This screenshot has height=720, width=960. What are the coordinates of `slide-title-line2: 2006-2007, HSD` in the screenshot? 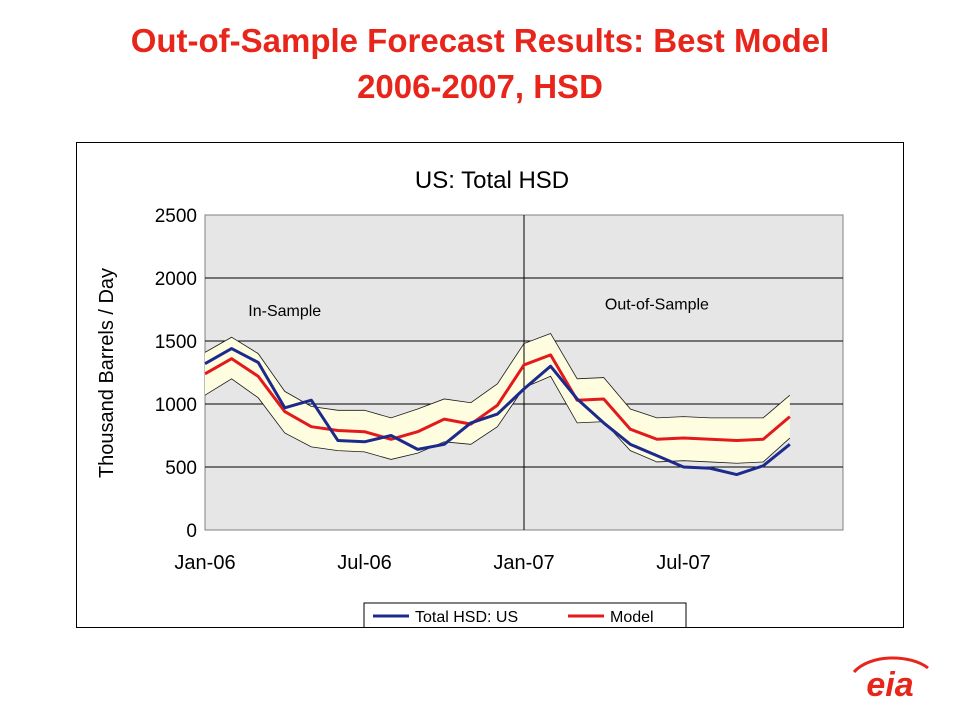 It's located at (480, 86).